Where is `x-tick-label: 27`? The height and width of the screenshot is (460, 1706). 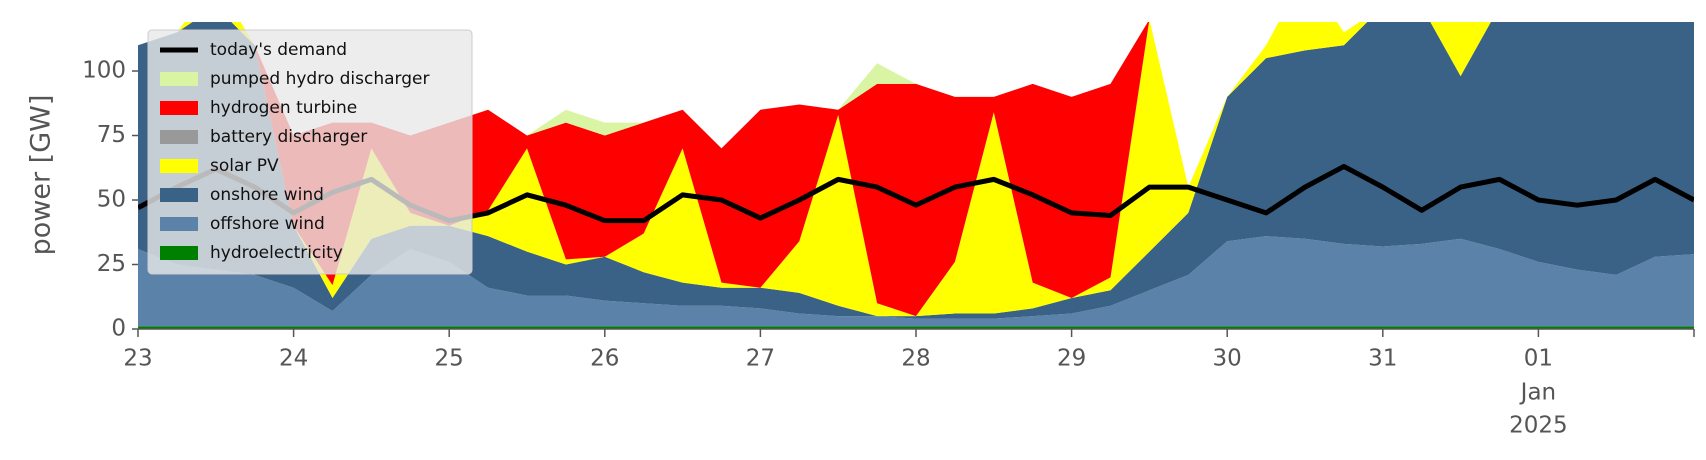
x-tick-label: 27 is located at coordinates (760, 359).